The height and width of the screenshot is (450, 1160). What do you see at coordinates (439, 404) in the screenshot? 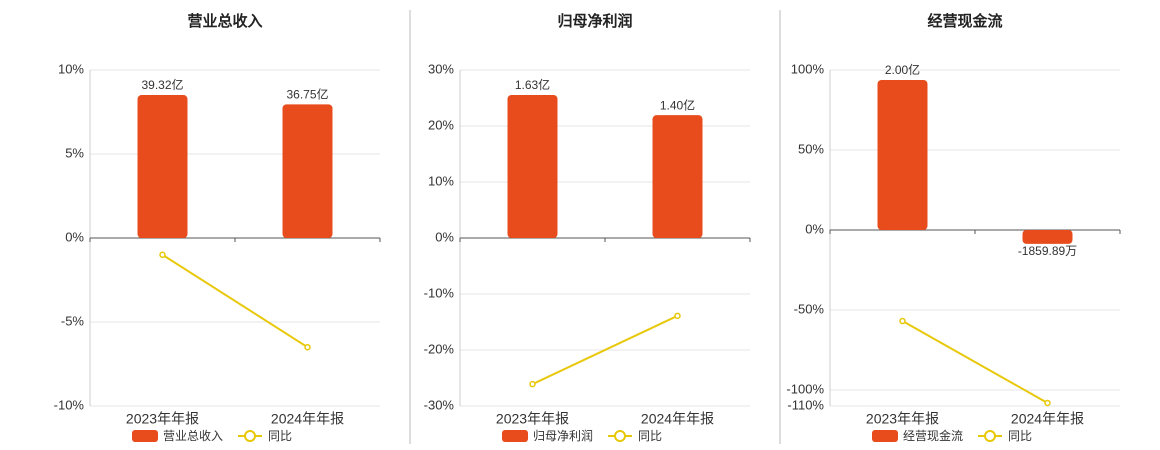
I see `y-tick-label: -30%` at bounding box center [439, 404].